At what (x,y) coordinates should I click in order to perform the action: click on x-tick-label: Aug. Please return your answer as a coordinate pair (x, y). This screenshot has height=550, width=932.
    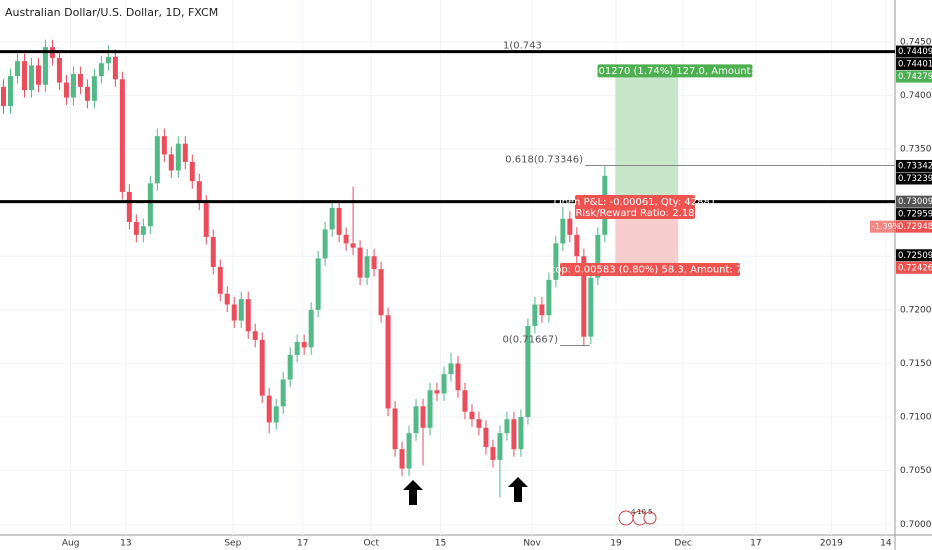
    Looking at the image, I should click on (71, 544).